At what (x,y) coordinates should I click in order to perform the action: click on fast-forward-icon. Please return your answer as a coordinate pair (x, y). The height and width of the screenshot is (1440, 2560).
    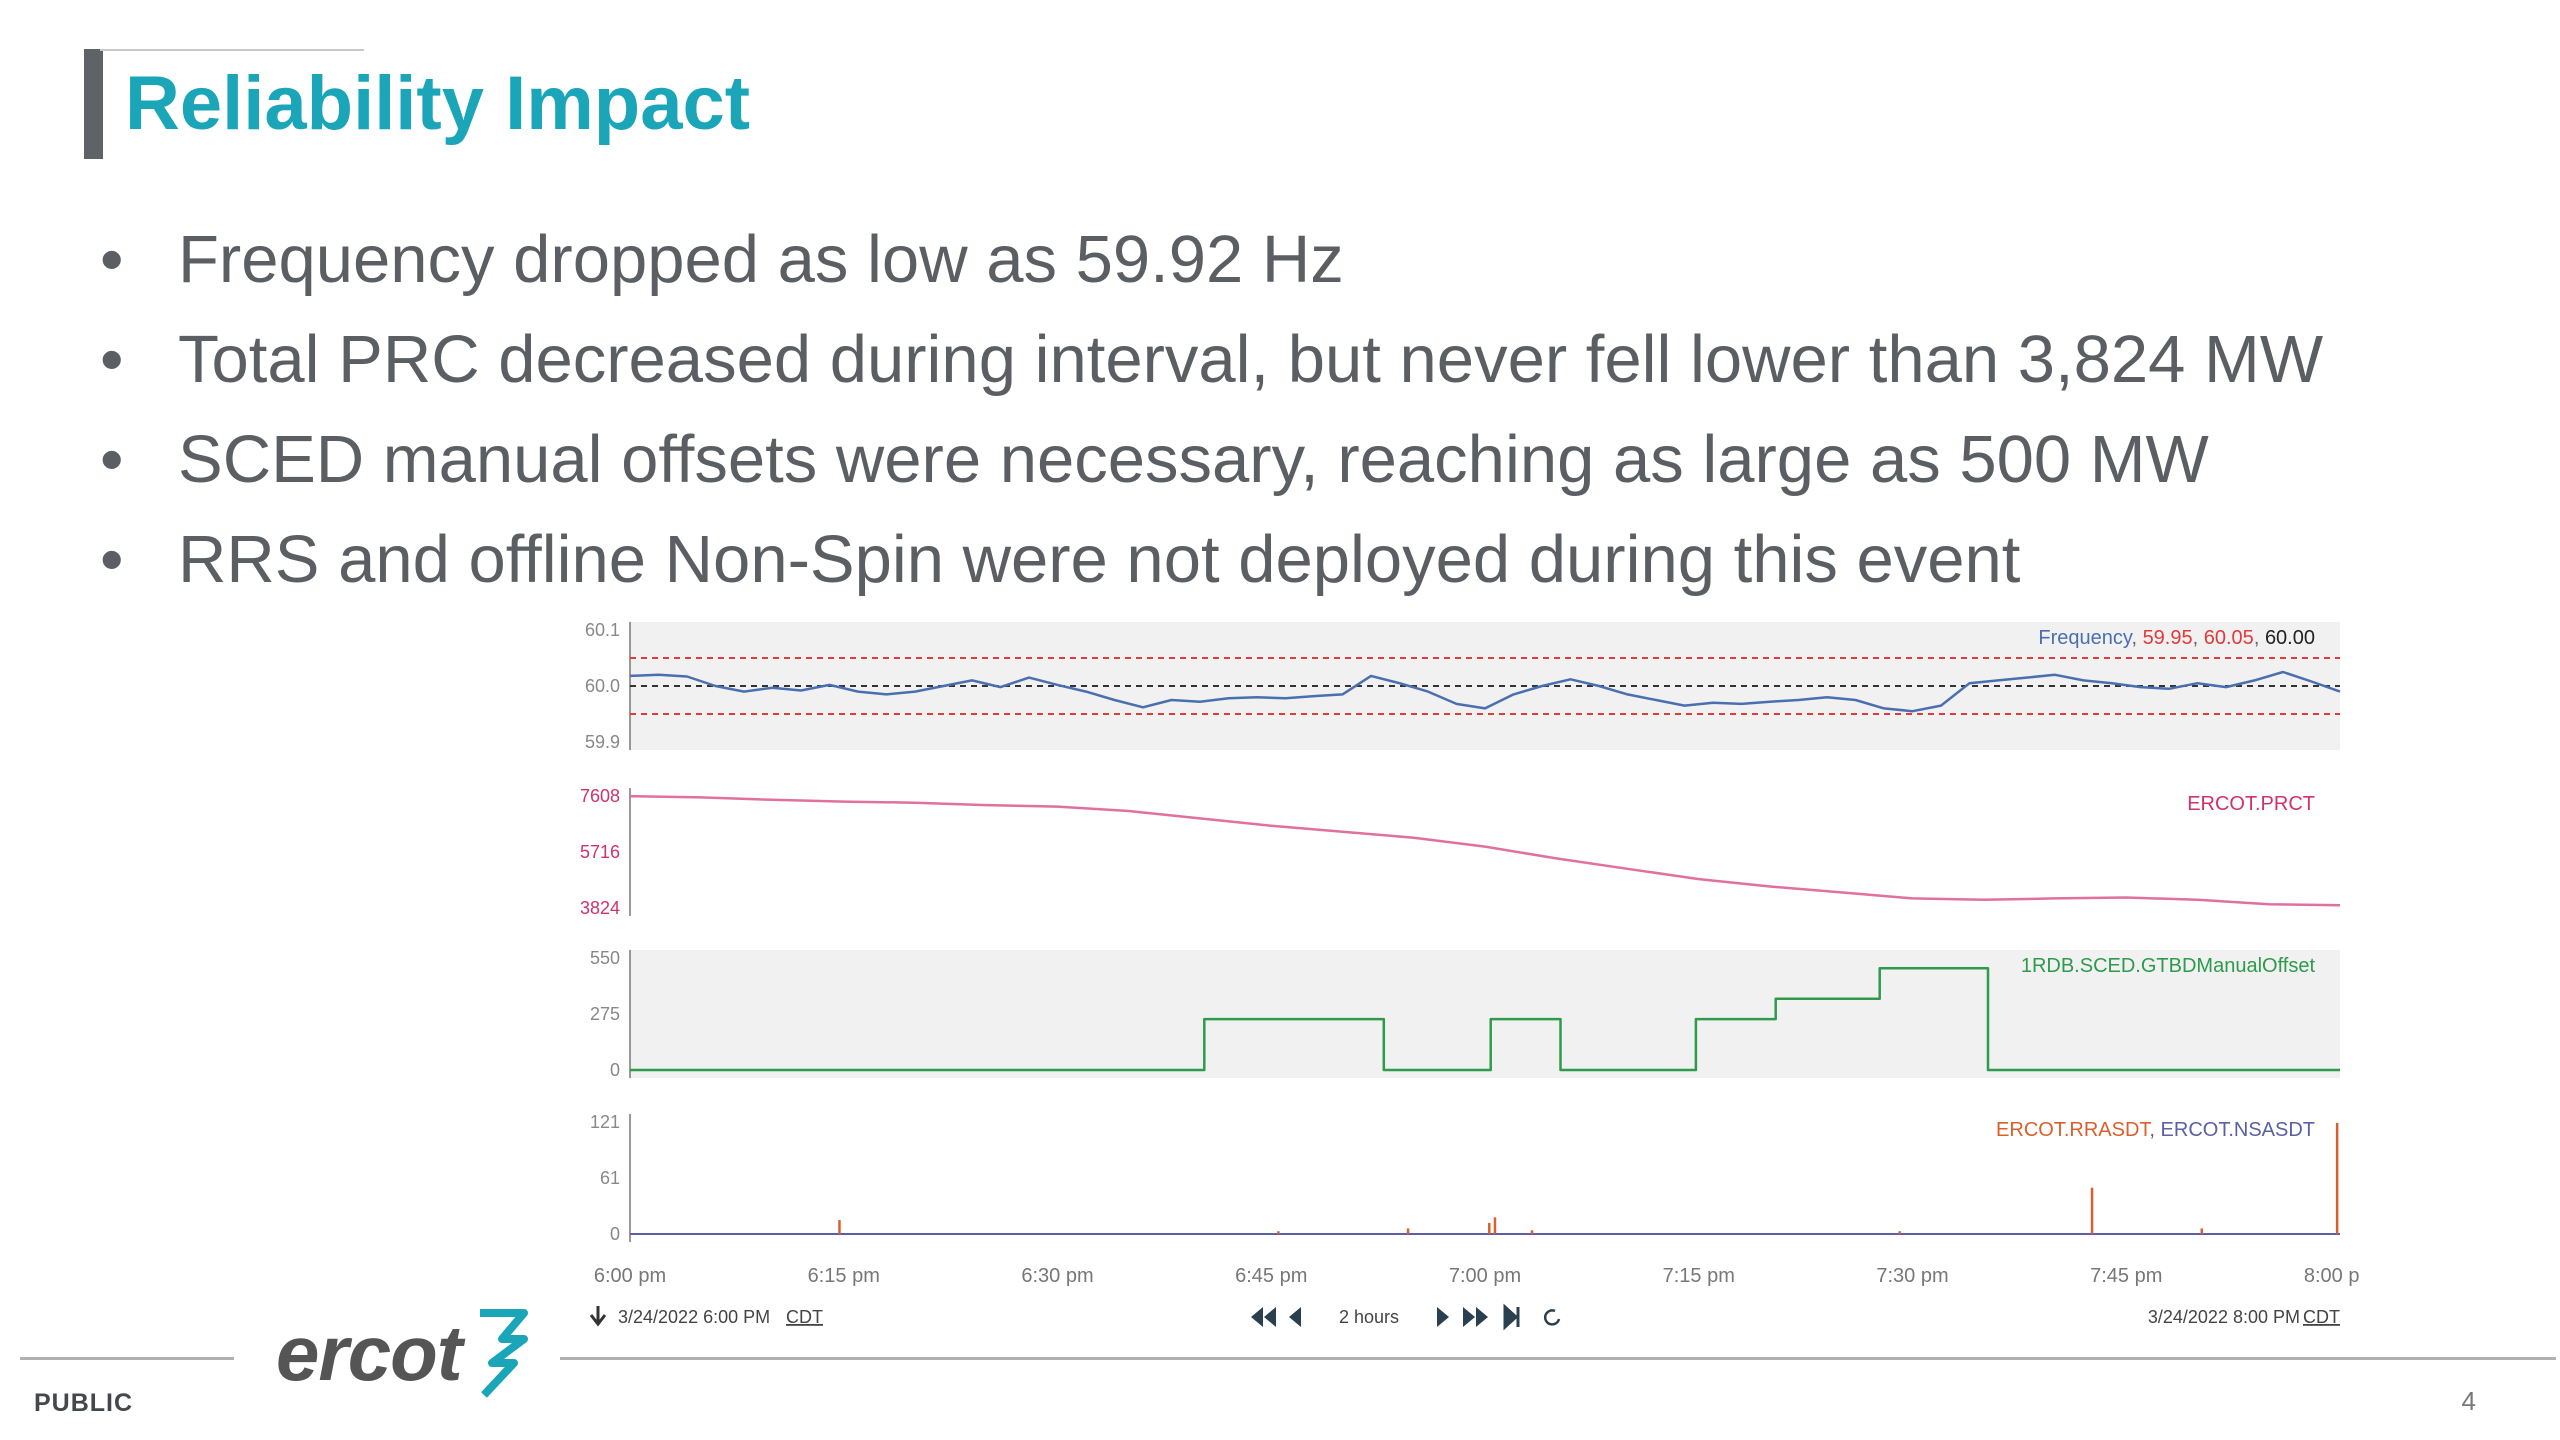
    Looking at the image, I should click on (1475, 1317).